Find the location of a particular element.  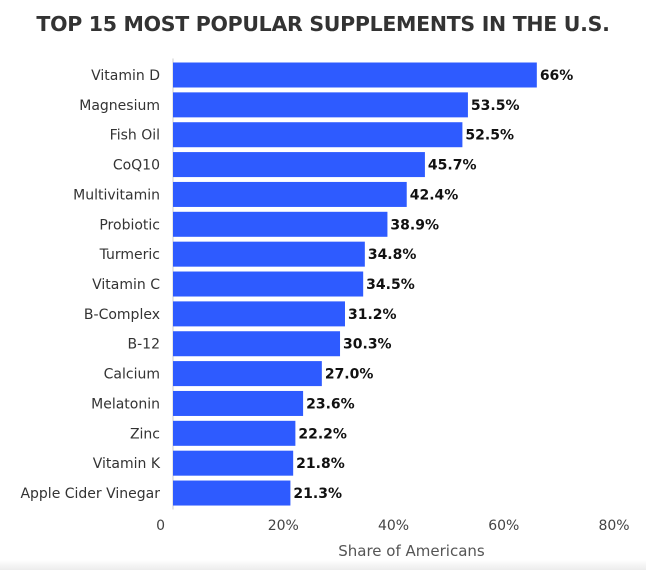

value-label-apple-cider-vinegar: 21.3% is located at coordinates (317, 494).